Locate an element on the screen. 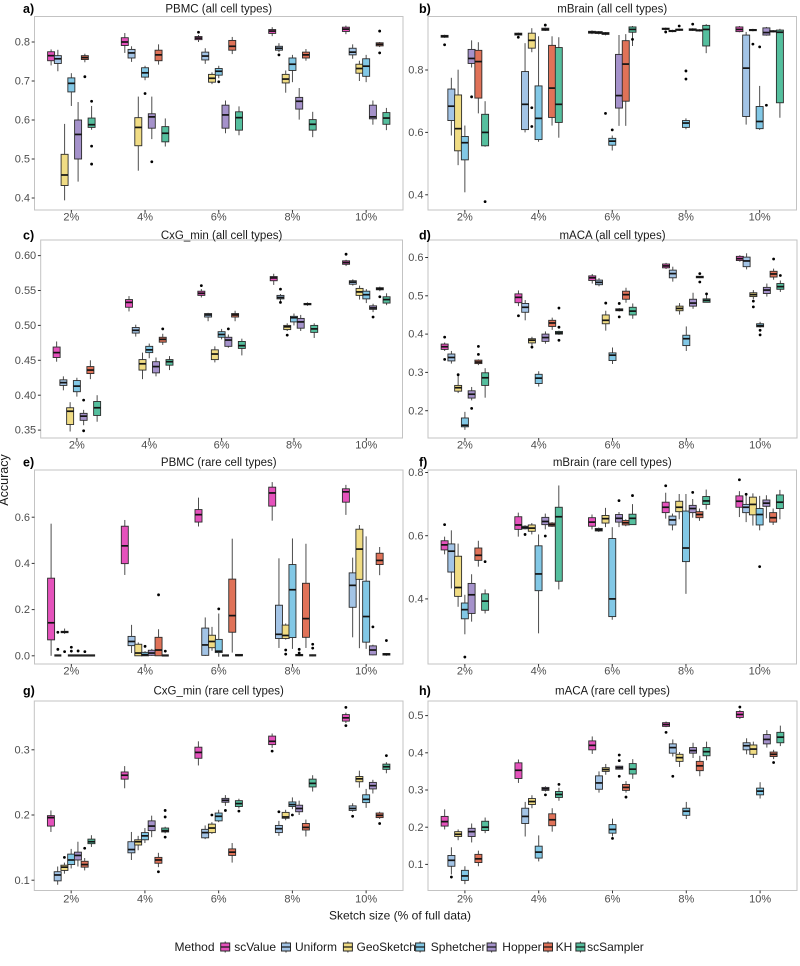 The image size is (800, 966). svg-text: GeoSketch is located at coordinates (386, 947).